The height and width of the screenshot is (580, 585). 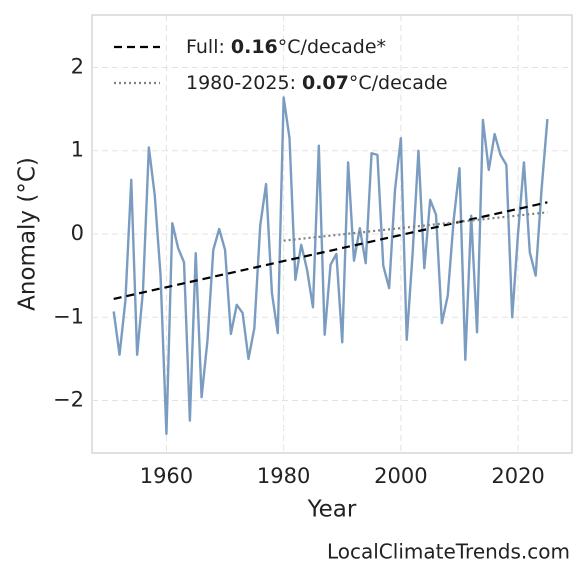 What do you see at coordinates (400, 476) in the screenshot?
I see `x-tick-label: 2000` at bounding box center [400, 476].